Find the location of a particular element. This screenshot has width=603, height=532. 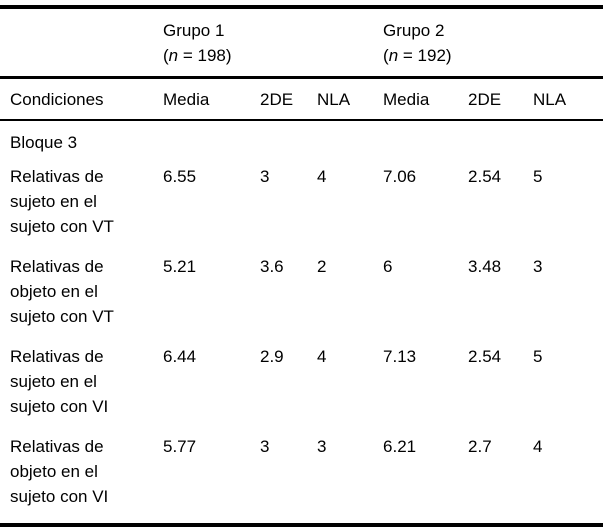

row-label: Relativas de sujeto en el sujeto con VI is located at coordinates (81, 380).